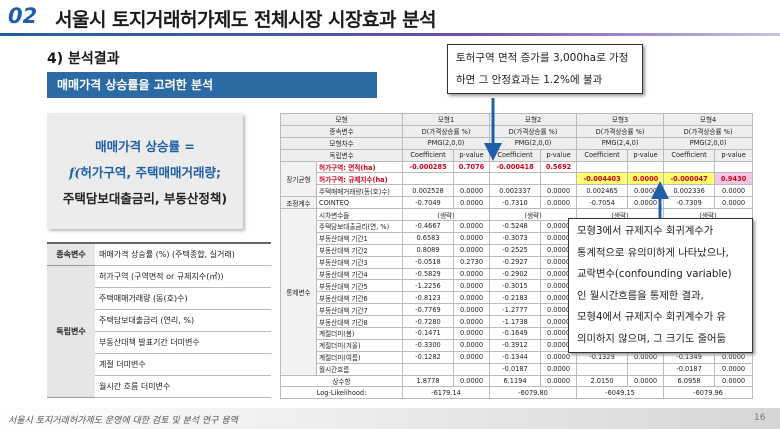  I want to click on variable-group: 종속변수, so click(71, 254).